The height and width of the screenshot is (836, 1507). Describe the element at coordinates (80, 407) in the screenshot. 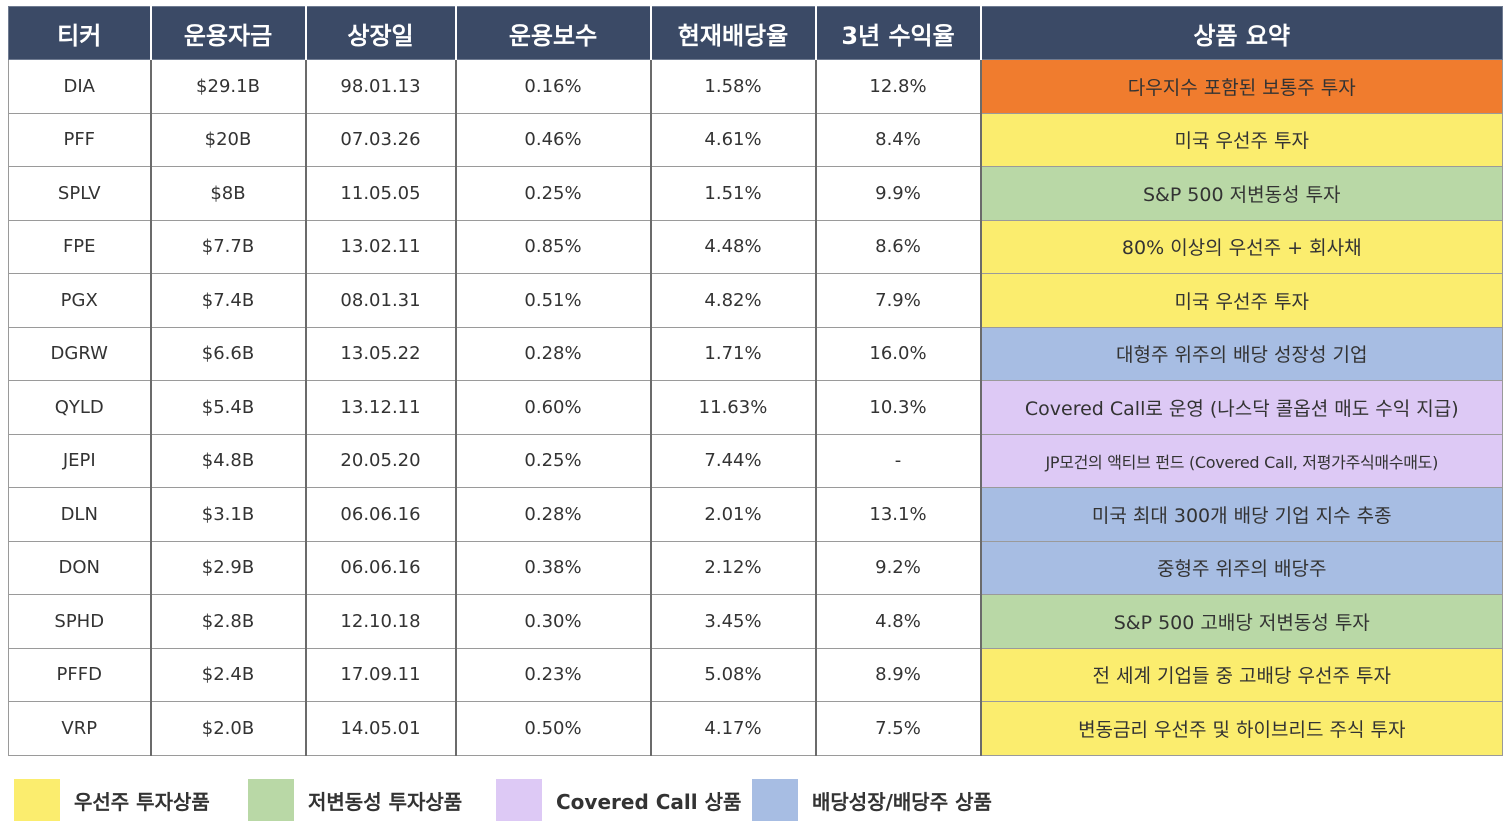

I see `cell-ticker: QYLD` at that location.